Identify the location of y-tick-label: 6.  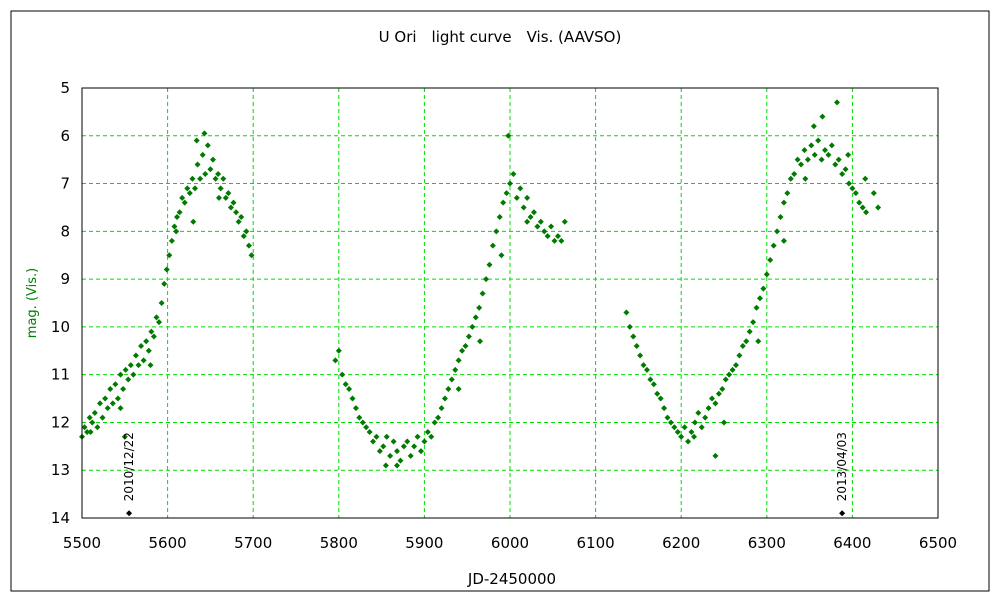
(65, 136).